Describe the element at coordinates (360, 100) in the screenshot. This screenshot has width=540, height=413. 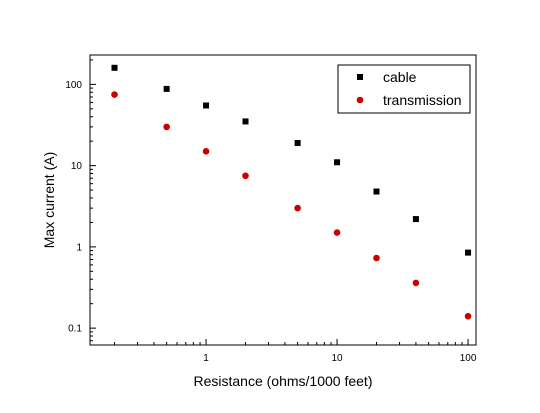
I see `legend-marker-transmission` at that location.